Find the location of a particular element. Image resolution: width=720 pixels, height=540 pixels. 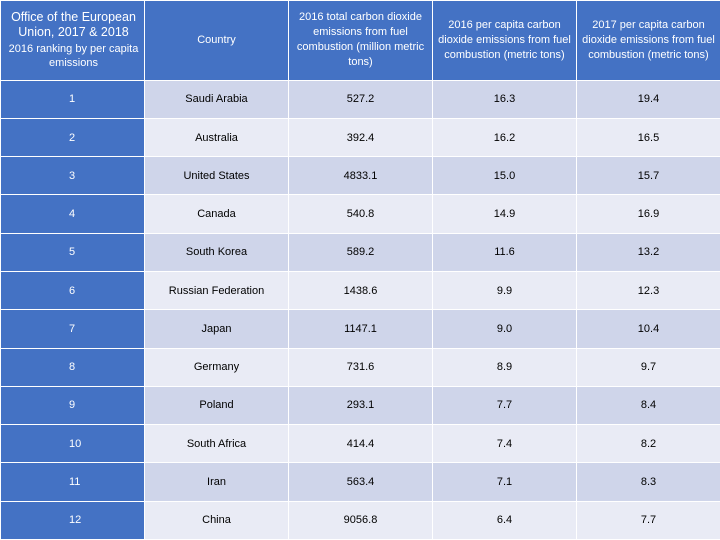

table-row: 7 Japan 1147.1 9.0 10.4 is located at coordinates (360, 329).